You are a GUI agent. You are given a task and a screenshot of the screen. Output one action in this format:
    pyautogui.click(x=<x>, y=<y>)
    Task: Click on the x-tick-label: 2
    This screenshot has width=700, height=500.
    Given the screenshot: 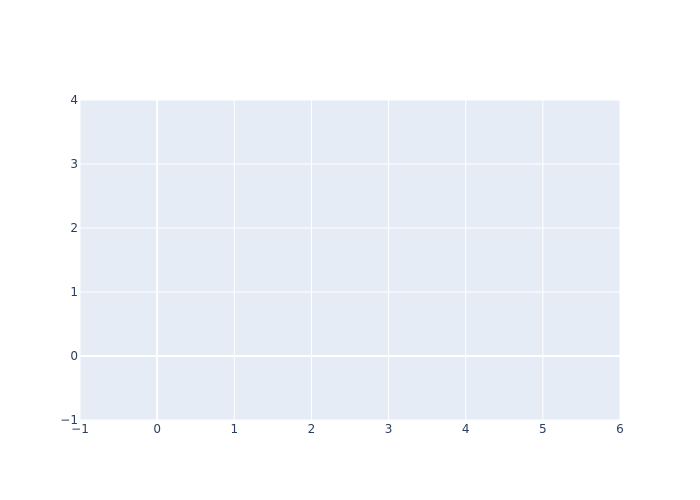 What is the action you would take?
    pyautogui.click(x=312, y=429)
    